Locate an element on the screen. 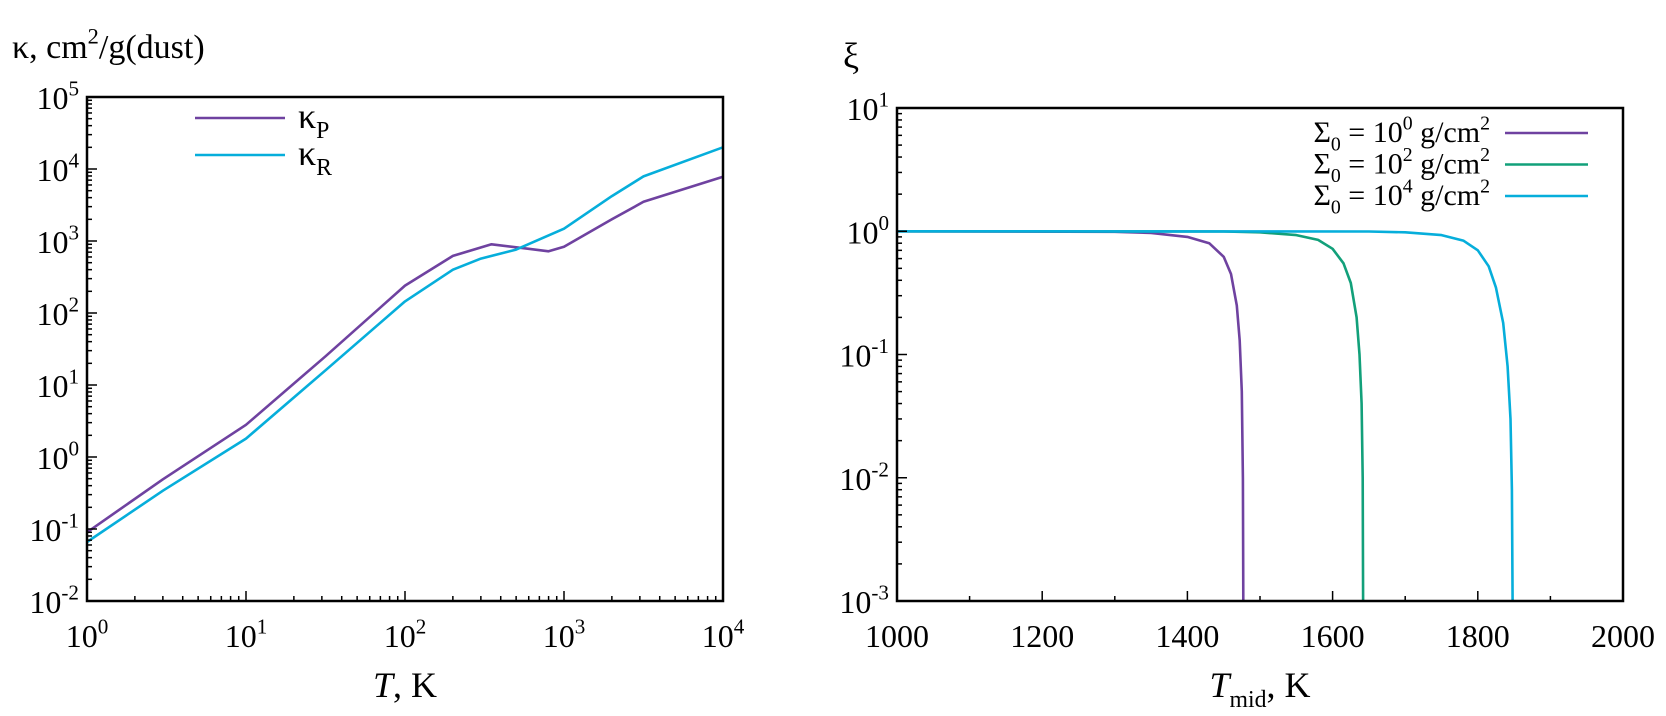  legend-label: Σ0 = 100 g/cm2 is located at coordinates (1401, 133).